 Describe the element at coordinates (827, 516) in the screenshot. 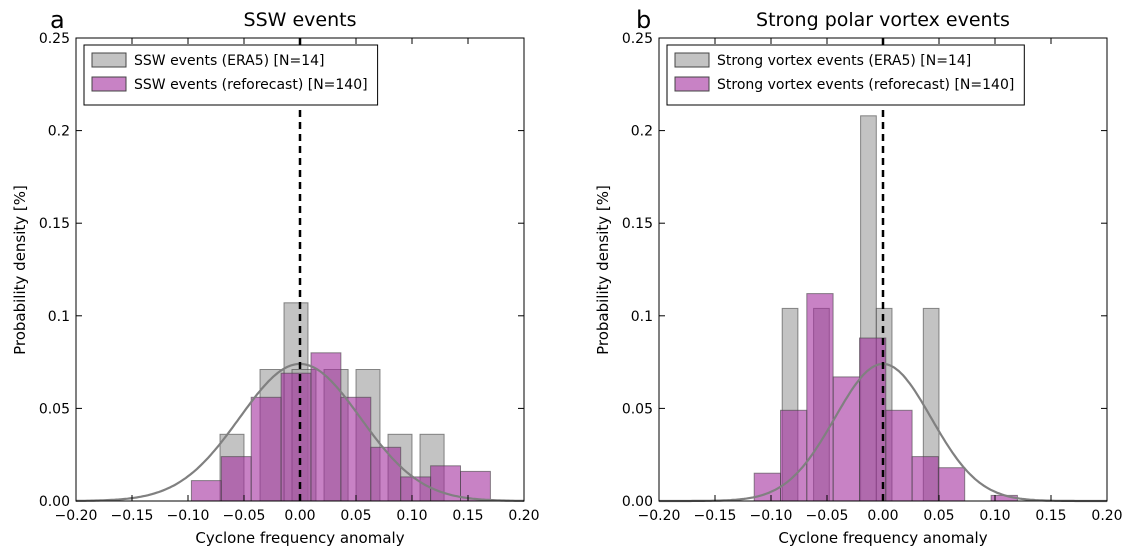

I see `panel-b-x-tick-label-3: −0.05` at that location.